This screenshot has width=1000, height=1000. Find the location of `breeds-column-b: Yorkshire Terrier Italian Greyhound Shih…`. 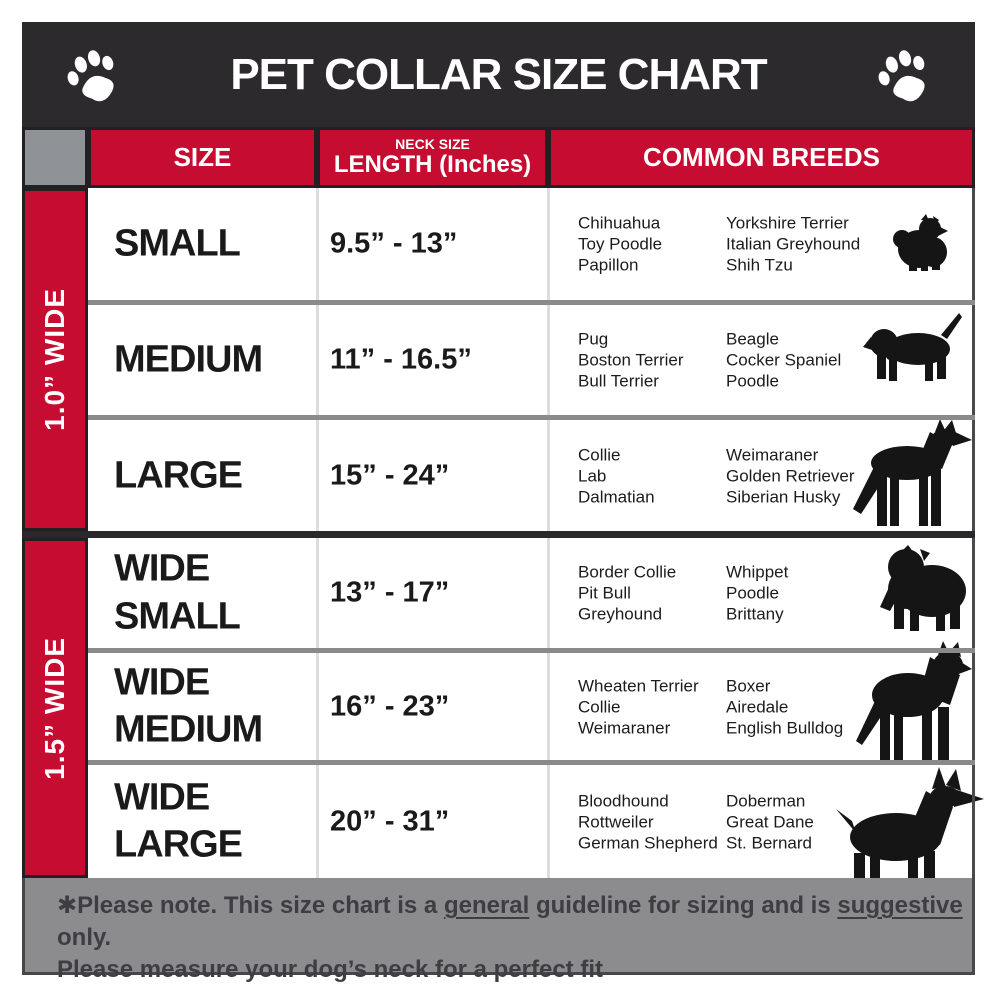

breeds-column-b: Yorkshire Terrier Italian Greyhound Shih… is located at coordinates (793, 244).